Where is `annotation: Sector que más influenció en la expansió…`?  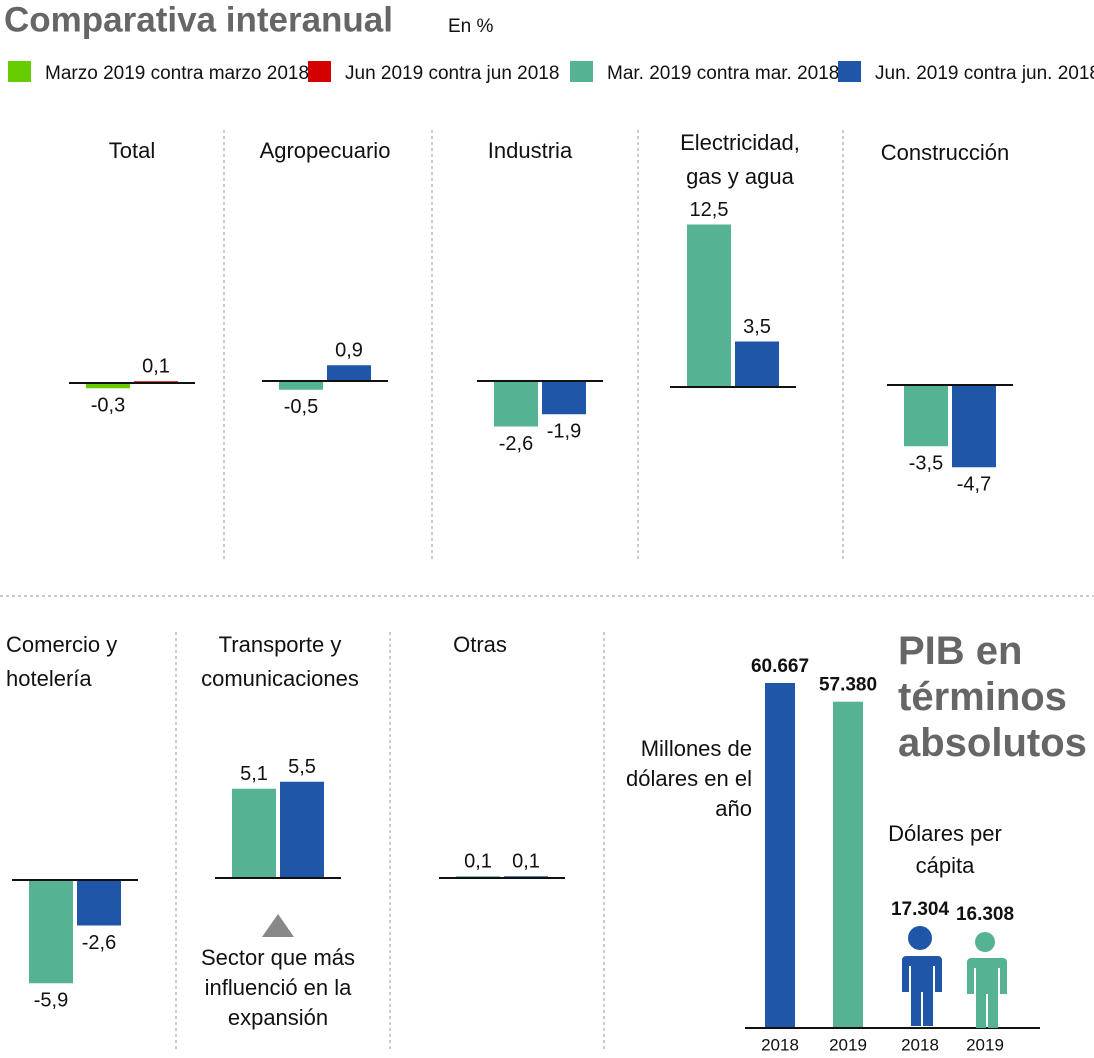
annotation: Sector que más influenció en la expansió… is located at coordinates (278, 987).